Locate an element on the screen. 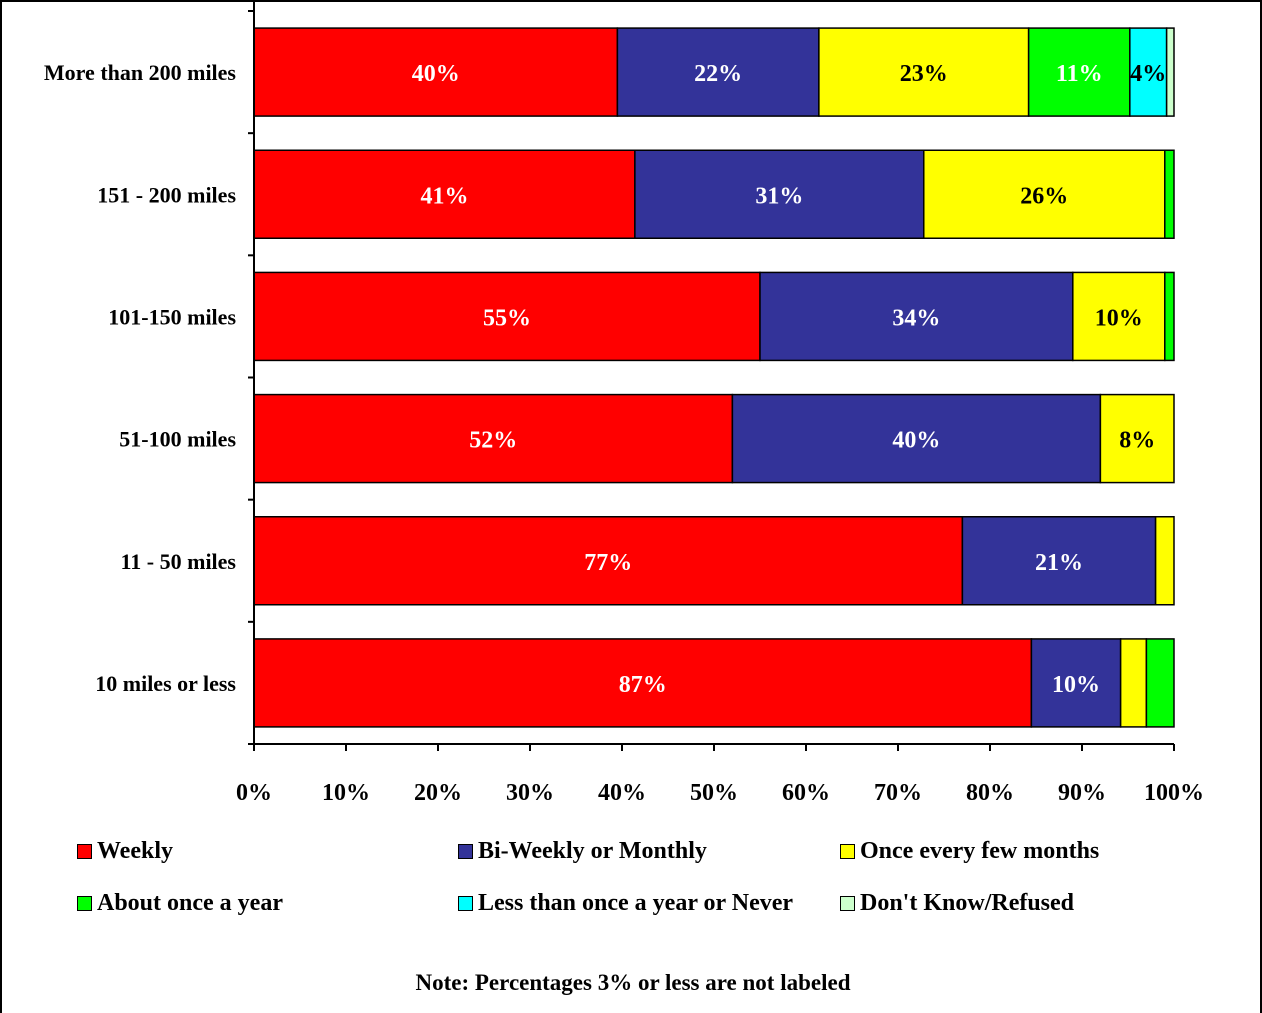  legend-label: Less than once a year or Never is located at coordinates (636, 903).